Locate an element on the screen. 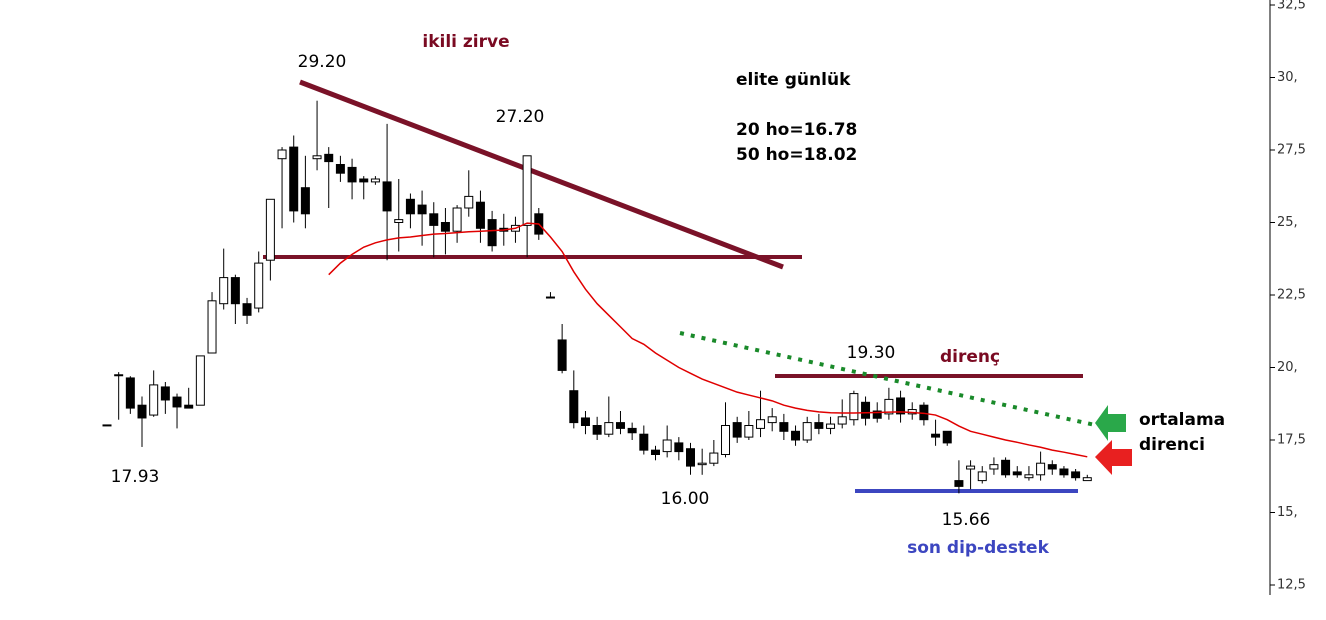 This screenshot has width=1326, height=620. y-tick-label: 22,5 is located at coordinates (1291, 295).